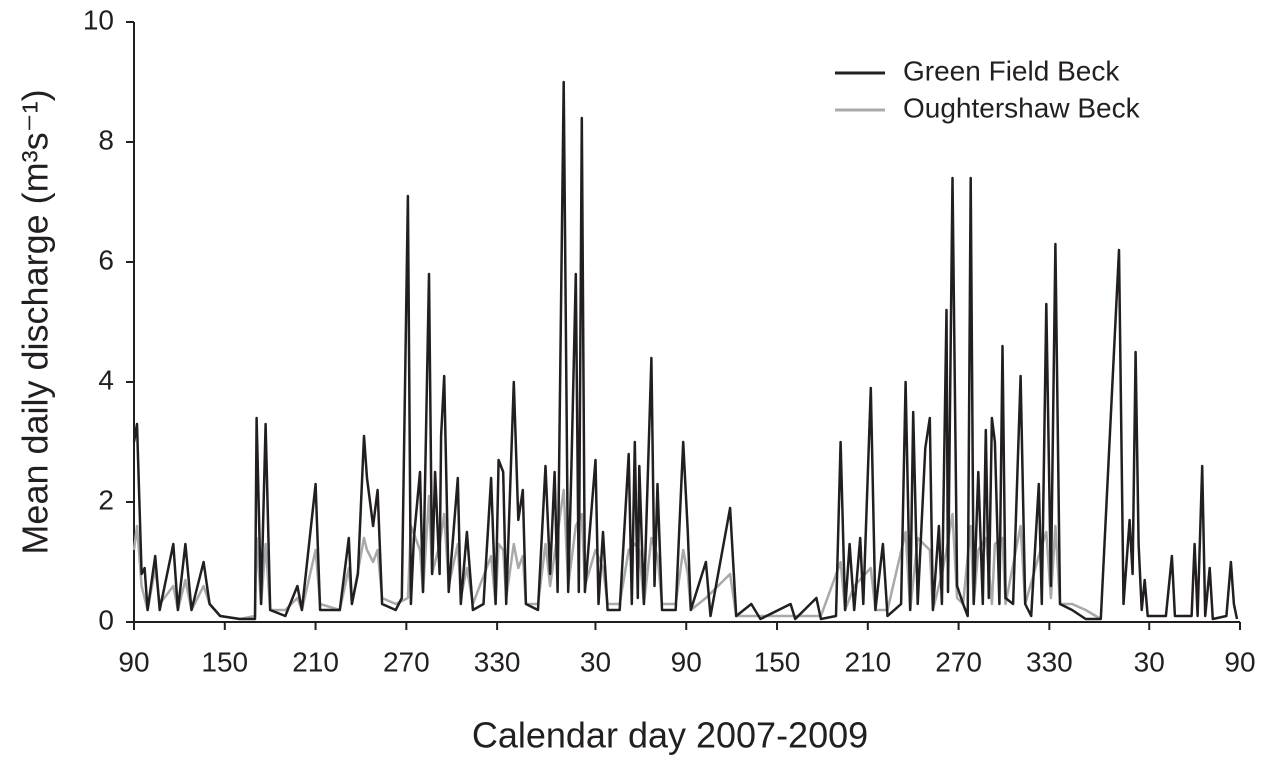 This screenshot has width=1269, height=765. What do you see at coordinates (106, 259) in the screenshot?
I see `y-tick-label: 6` at bounding box center [106, 259].